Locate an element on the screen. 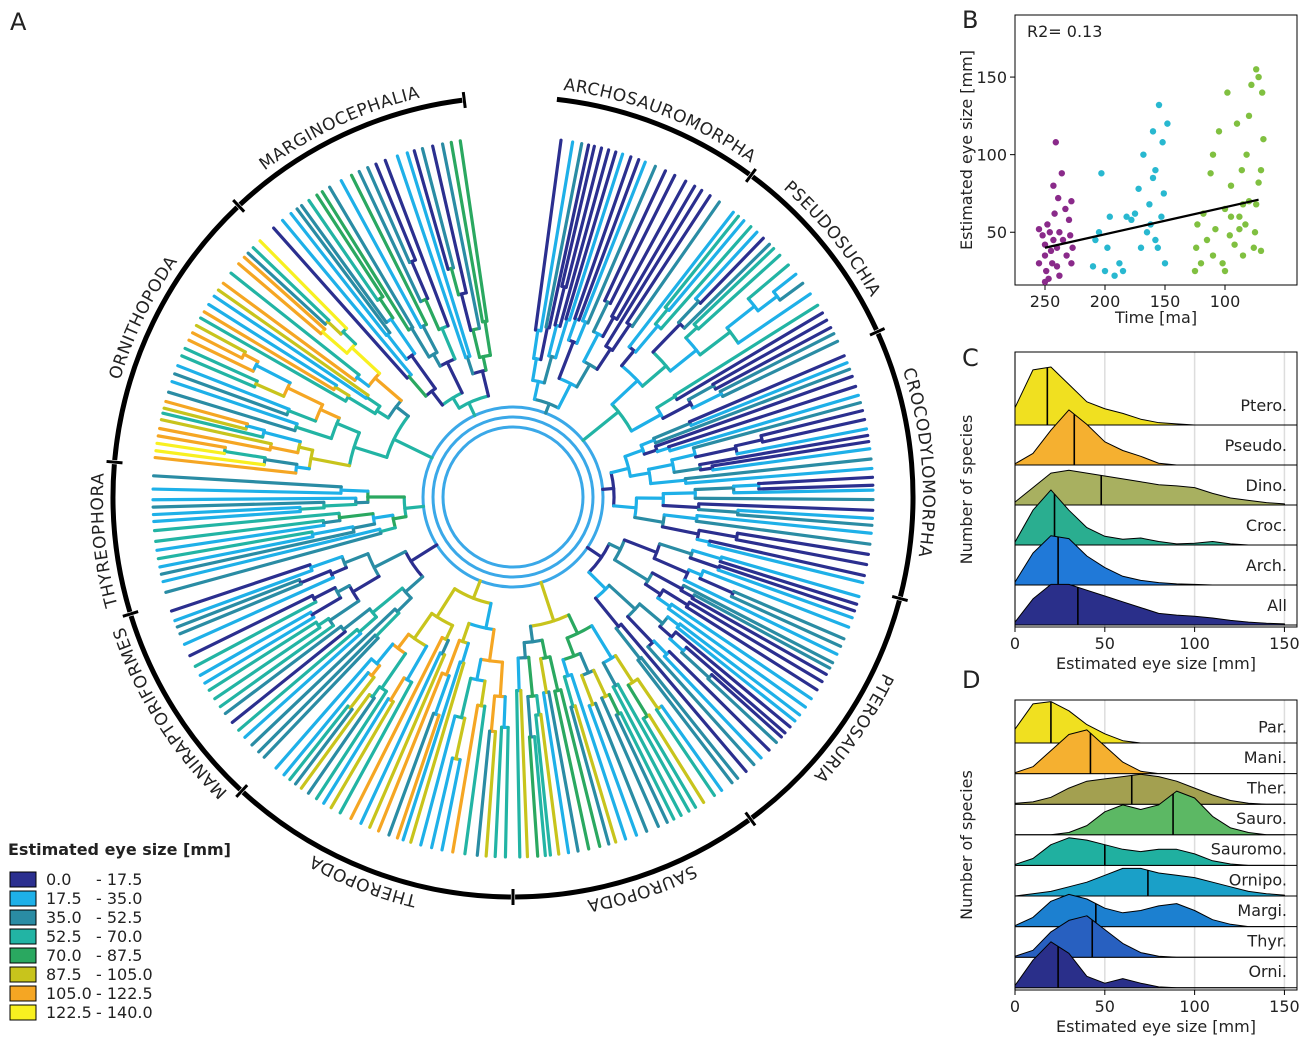 The height and width of the screenshot is (1037, 1307). x-tick-label: 250 is located at coordinates (1045, 301).